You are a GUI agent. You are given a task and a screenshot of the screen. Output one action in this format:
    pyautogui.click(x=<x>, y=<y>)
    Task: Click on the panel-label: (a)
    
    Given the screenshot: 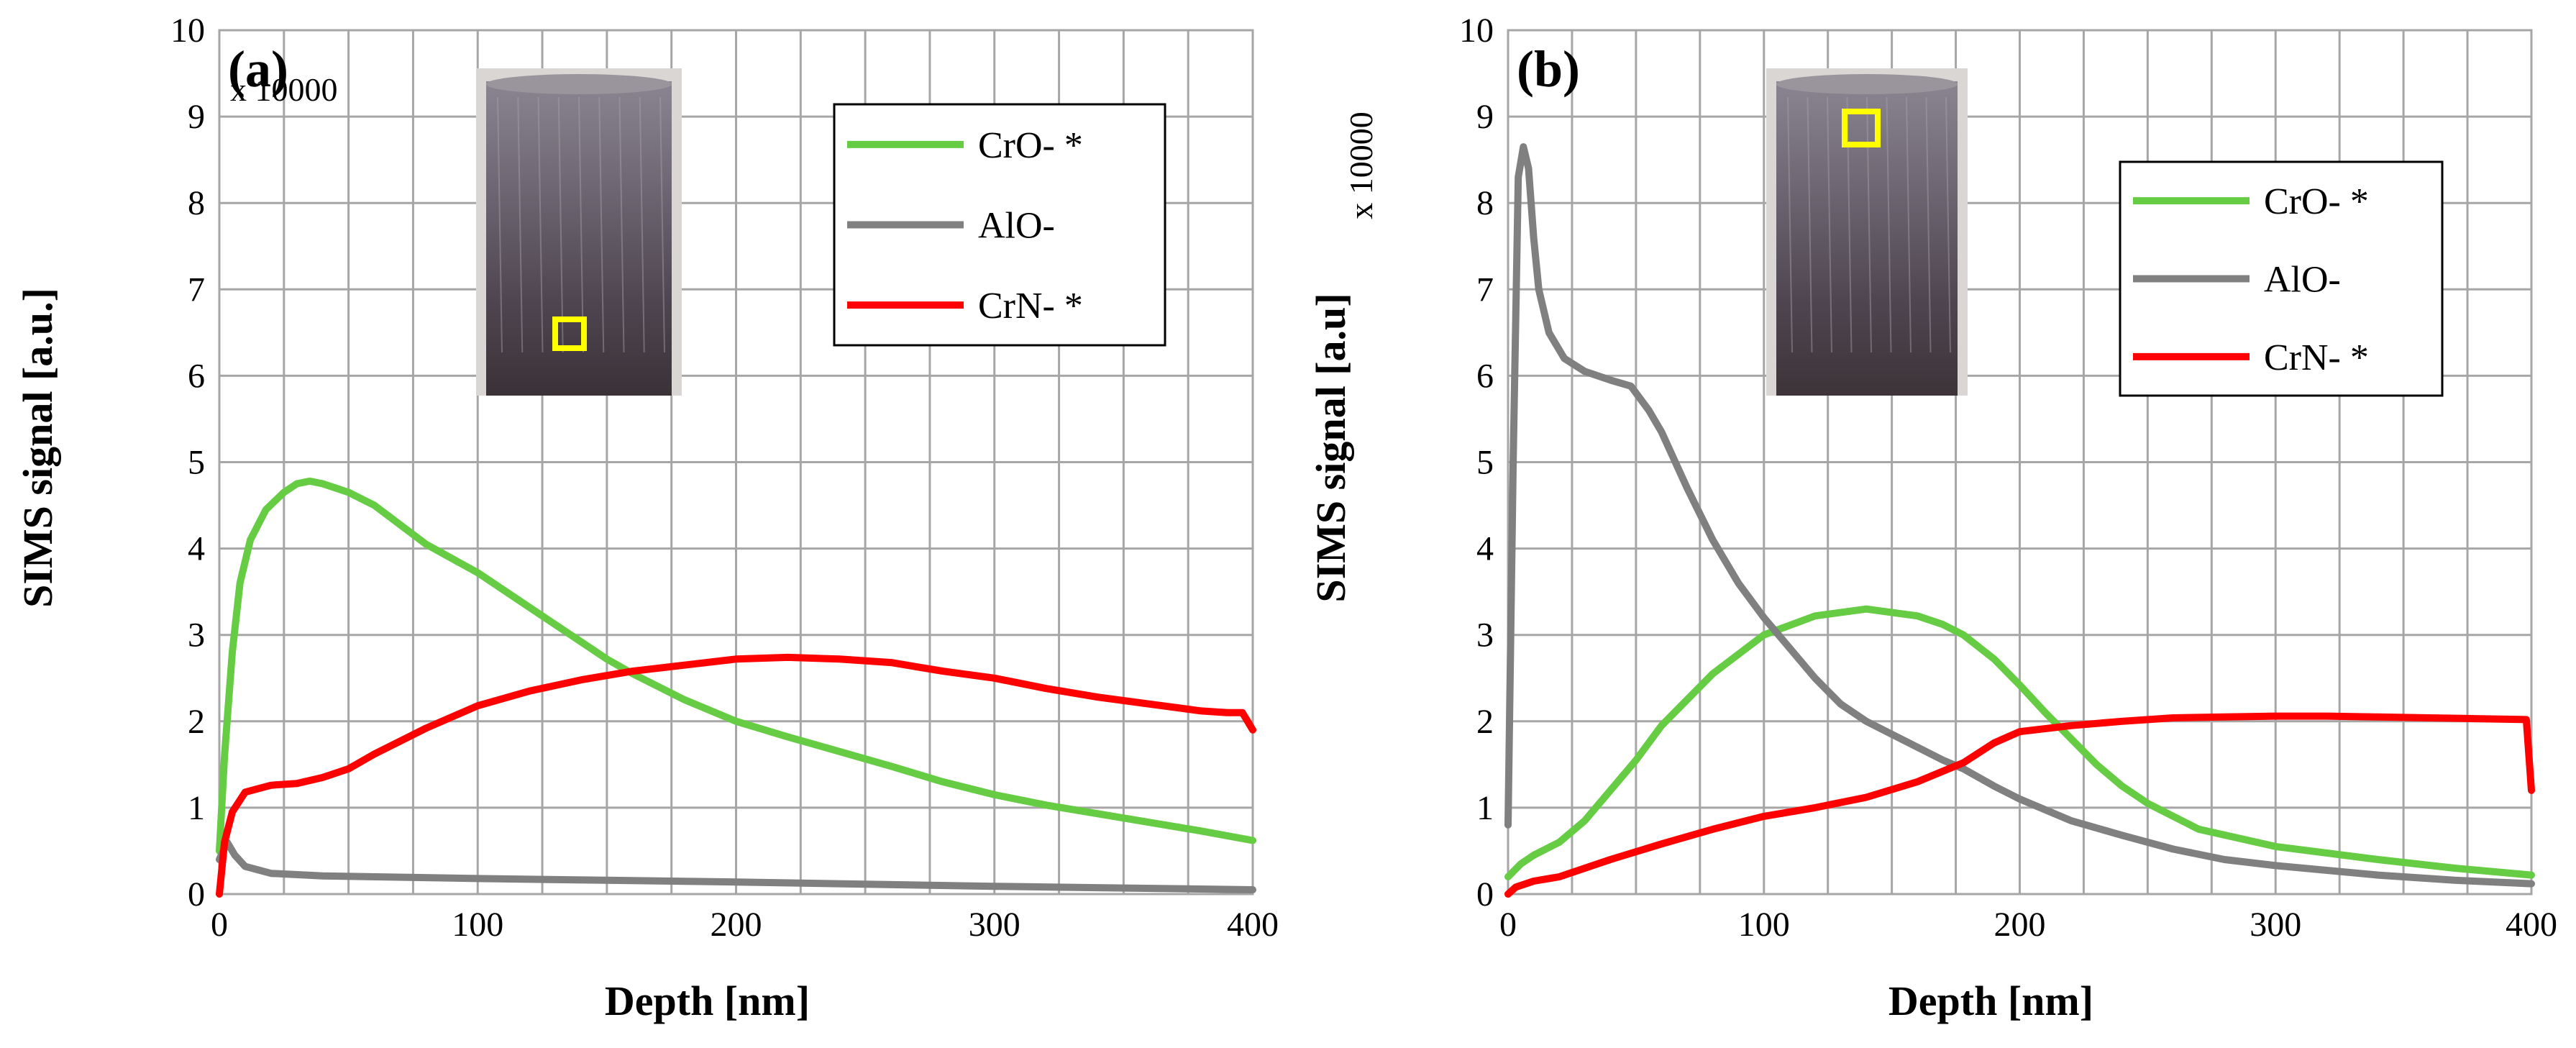 What is the action you would take?
    pyautogui.click(x=258, y=69)
    